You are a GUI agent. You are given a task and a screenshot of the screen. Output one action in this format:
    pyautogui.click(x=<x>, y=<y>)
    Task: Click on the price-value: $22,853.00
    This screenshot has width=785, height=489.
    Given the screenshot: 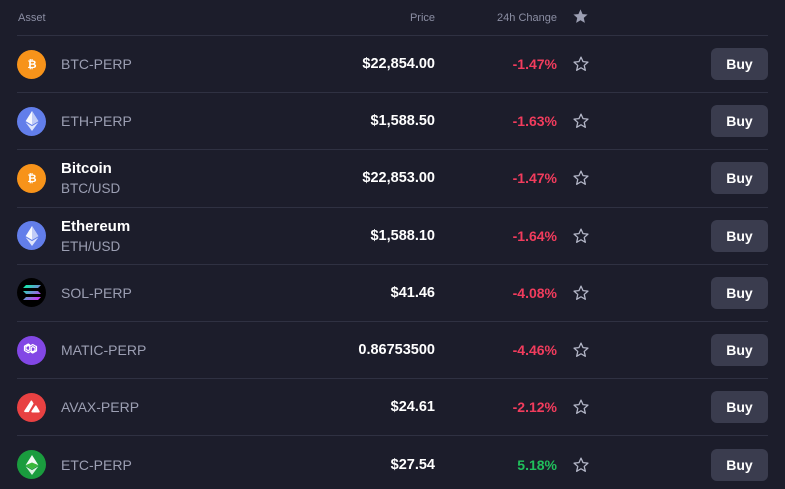 What is the action you would take?
    pyautogui.click(x=398, y=178)
    